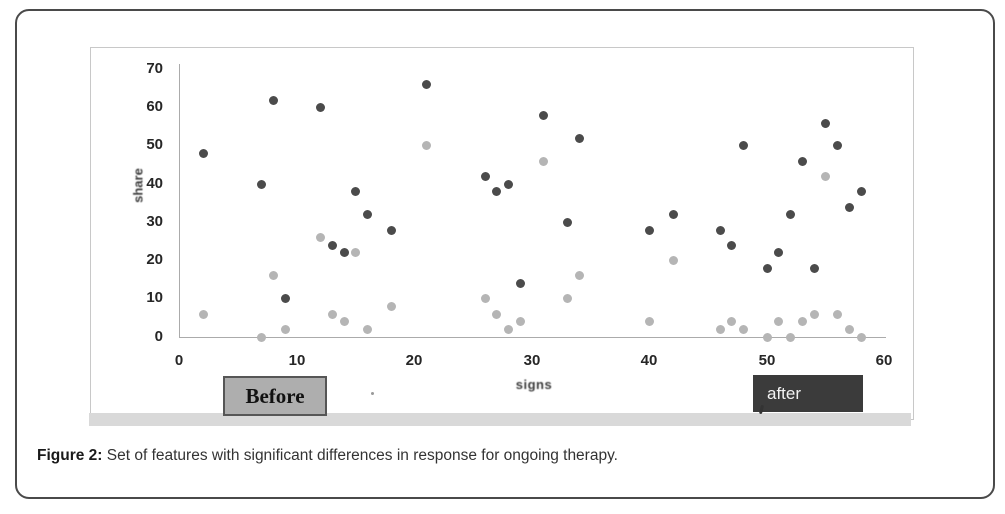  Describe the element at coordinates (767, 360) in the screenshot. I see `x-tick-label: 50` at that location.